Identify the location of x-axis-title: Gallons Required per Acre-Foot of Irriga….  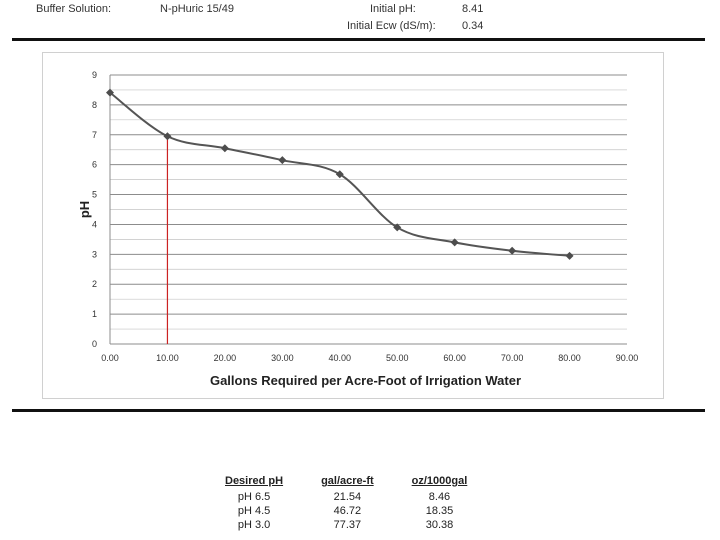
(365, 380).